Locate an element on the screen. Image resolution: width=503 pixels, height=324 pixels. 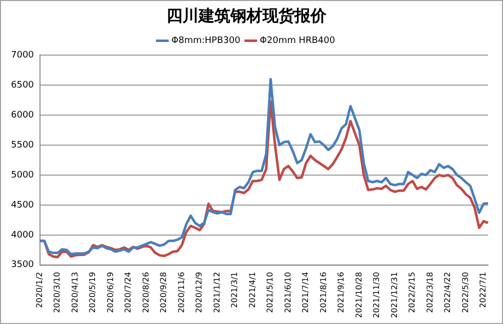
x-tick-label: 2022/2/15 is located at coordinates (412, 292).